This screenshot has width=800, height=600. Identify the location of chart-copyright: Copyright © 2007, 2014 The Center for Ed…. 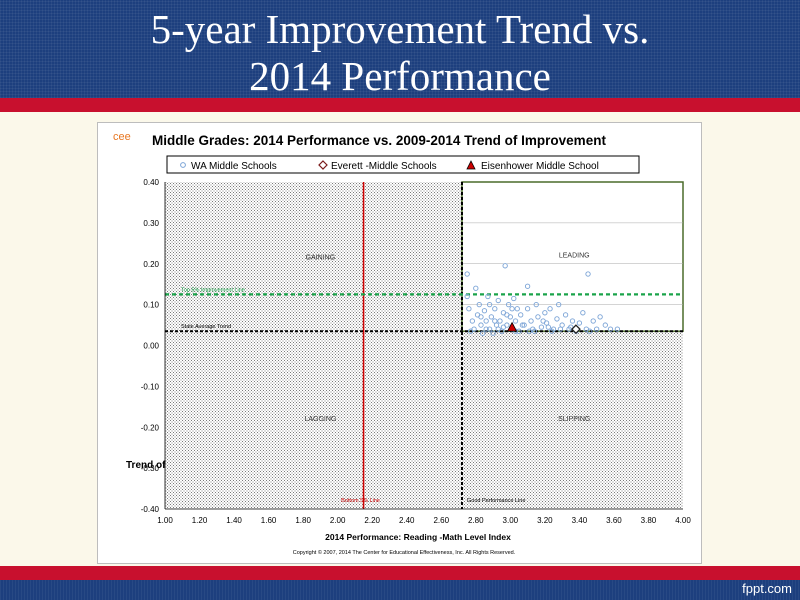
(404, 552).